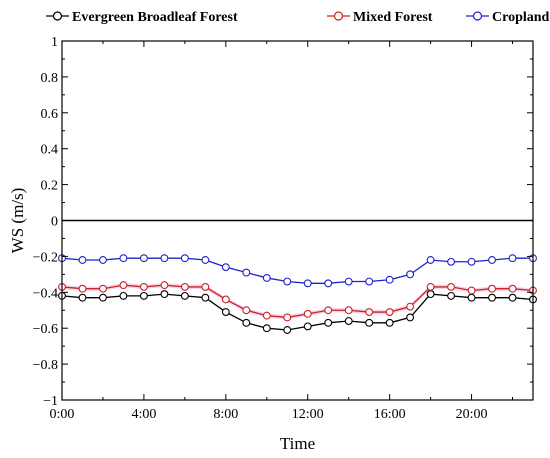 The image size is (550, 458). Describe the element at coordinates (308, 414) in the screenshot. I see `x-tick-label: 12:00` at that location.